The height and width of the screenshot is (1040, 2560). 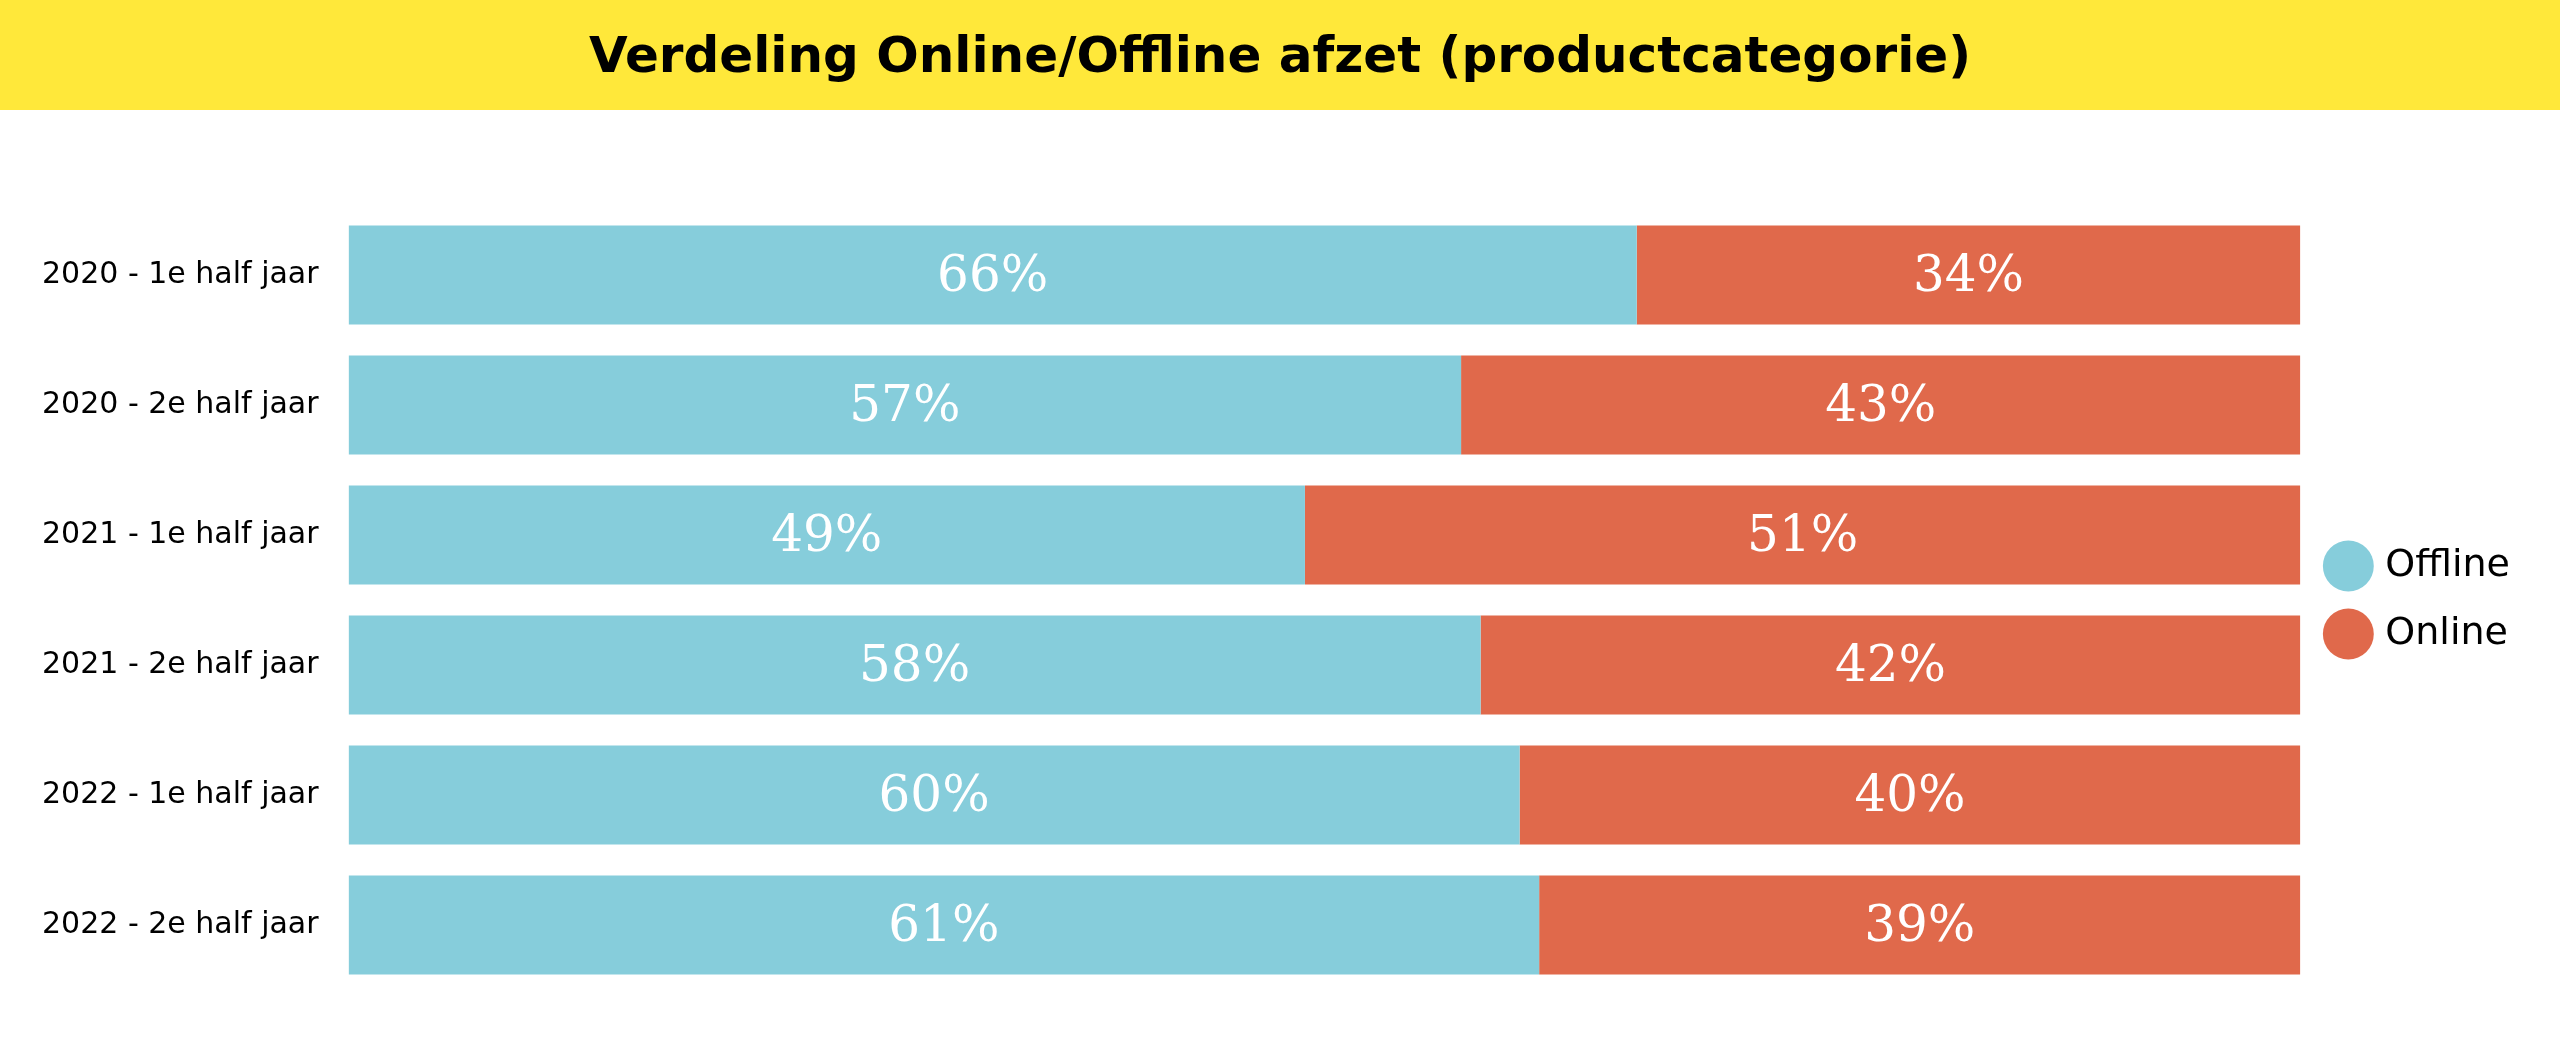 I want to click on data-label: 40%, so click(x=1910, y=793).